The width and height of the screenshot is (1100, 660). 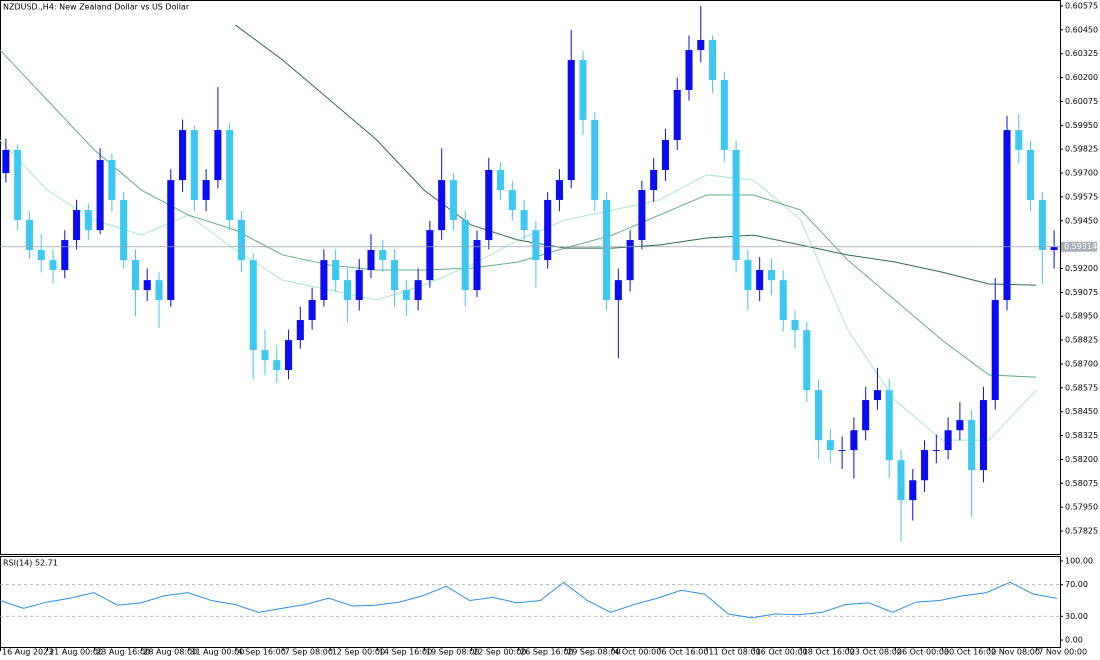 What do you see at coordinates (1081, 459) in the screenshot?
I see `y-tick-label: 0.58200` at bounding box center [1081, 459].